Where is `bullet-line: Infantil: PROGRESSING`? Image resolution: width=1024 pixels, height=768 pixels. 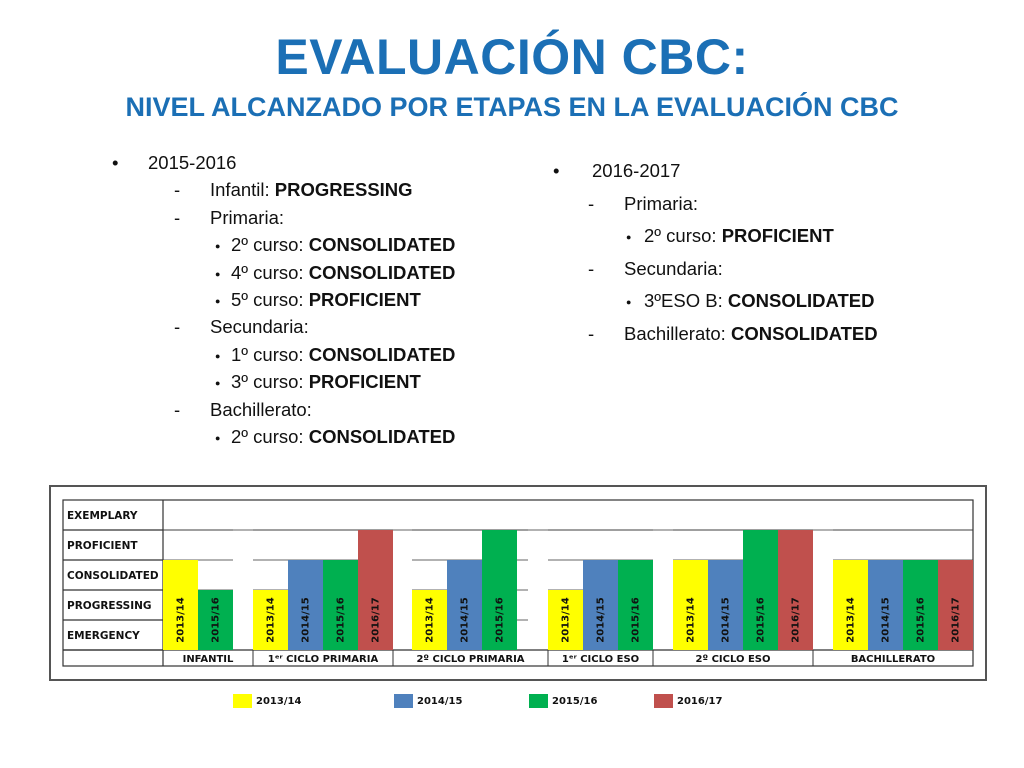 bullet-line: Infantil: PROGRESSING is located at coordinates (311, 190).